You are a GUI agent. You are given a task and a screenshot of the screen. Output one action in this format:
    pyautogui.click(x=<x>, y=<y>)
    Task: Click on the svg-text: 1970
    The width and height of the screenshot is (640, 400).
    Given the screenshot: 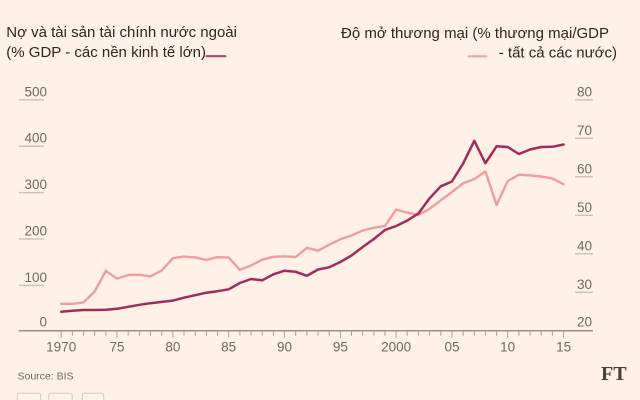 What is the action you would take?
    pyautogui.click(x=61, y=347)
    